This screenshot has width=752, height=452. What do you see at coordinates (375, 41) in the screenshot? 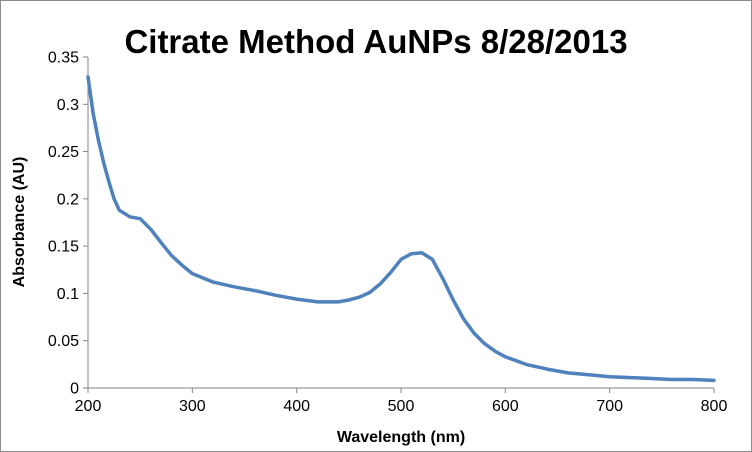
I see `chart-title: Citrate Method AuNPs 8/28/2013` at bounding box center [375, 41].